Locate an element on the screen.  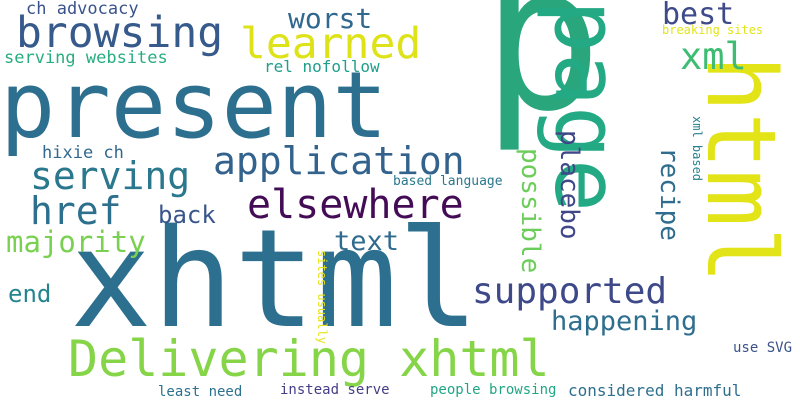
word-xml: xml is located at coordinates (713, 56).